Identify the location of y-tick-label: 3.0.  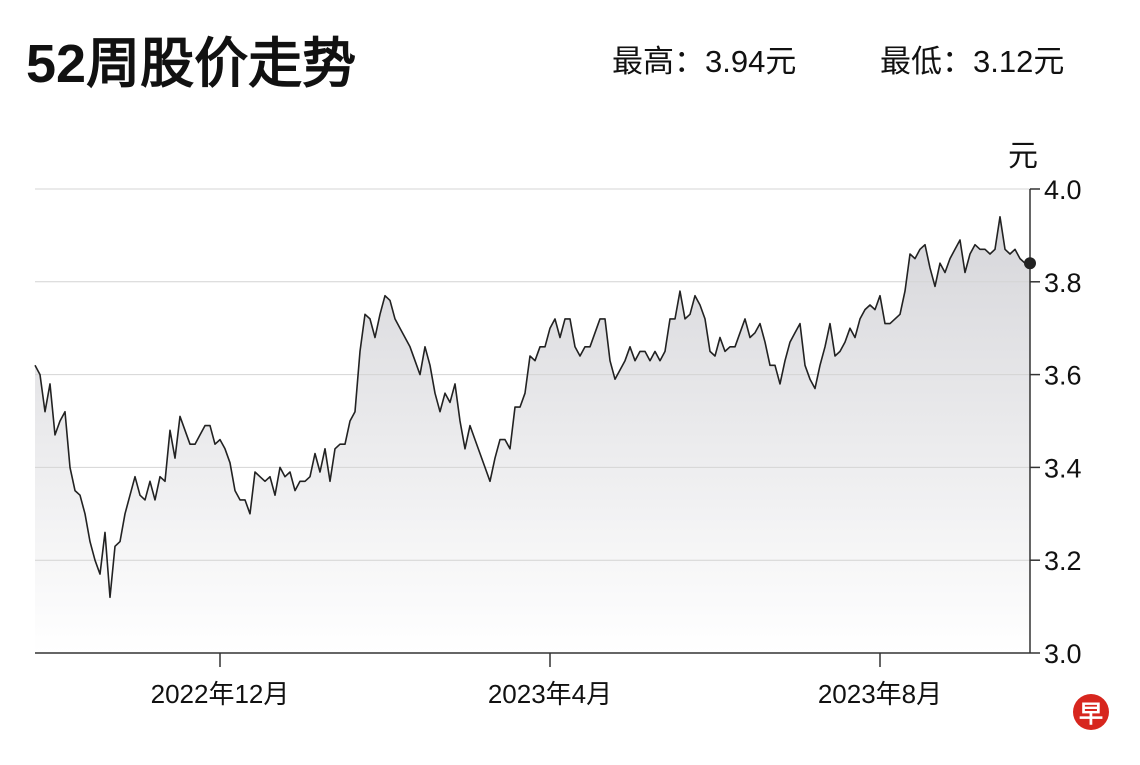
(1063, 654).